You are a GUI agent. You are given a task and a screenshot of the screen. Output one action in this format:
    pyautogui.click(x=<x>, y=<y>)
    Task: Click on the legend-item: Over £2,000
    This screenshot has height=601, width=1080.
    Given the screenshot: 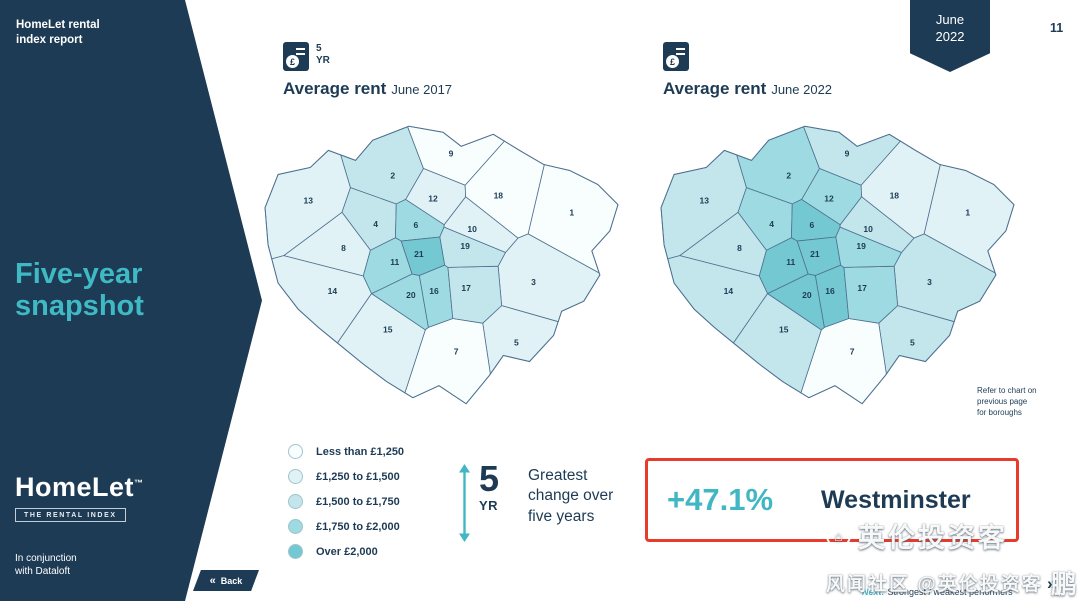 What is the action you would take?
    pyautogui.click(x=346, y=551)
    